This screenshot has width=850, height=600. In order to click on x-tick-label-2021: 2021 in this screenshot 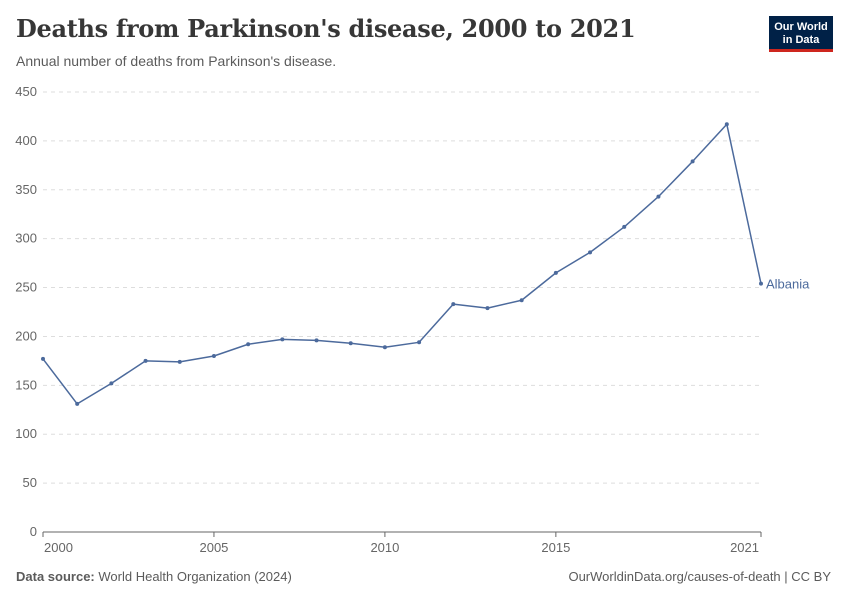, I will do `click(744, 547)`.